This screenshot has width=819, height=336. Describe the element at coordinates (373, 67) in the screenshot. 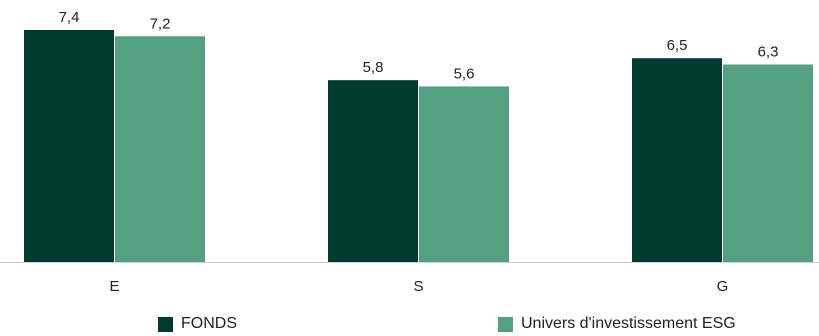

I see `data-label-s-fonds: 5,8` at that location.